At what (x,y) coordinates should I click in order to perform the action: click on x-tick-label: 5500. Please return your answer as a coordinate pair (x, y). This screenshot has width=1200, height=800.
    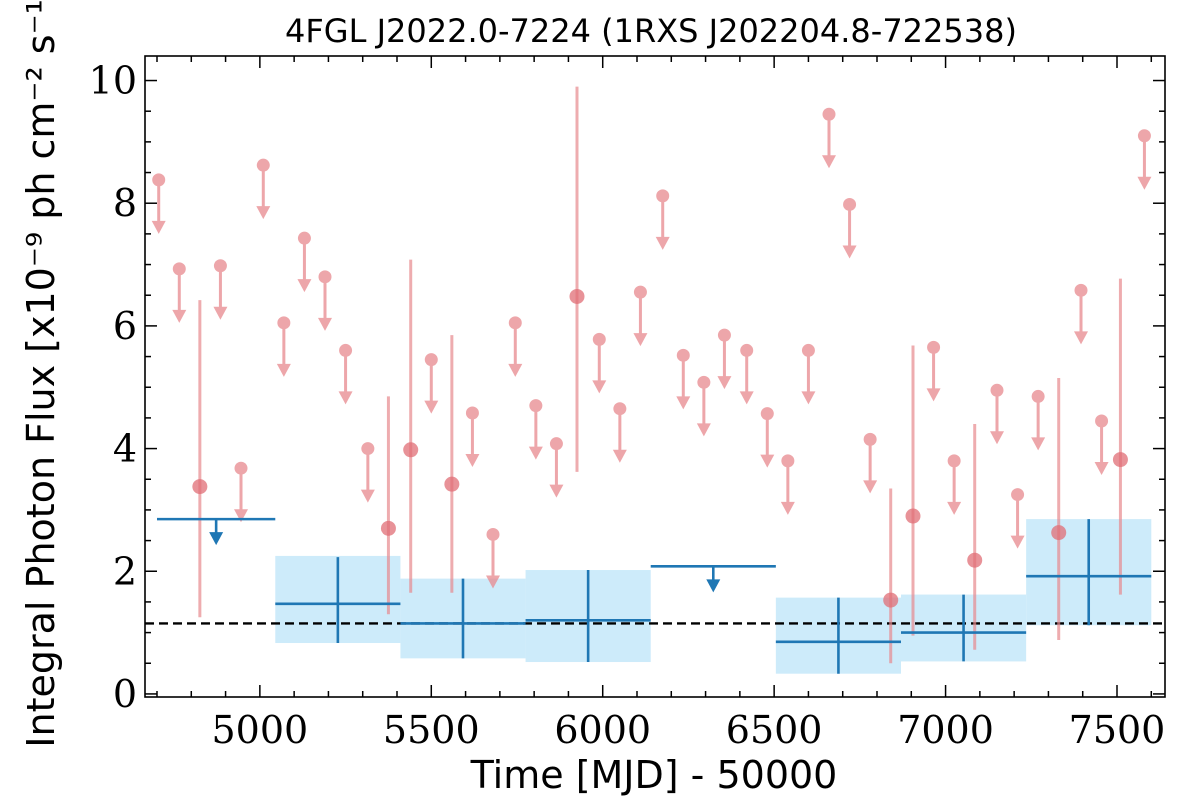
    Looking at the image, I should click on (431, 730).